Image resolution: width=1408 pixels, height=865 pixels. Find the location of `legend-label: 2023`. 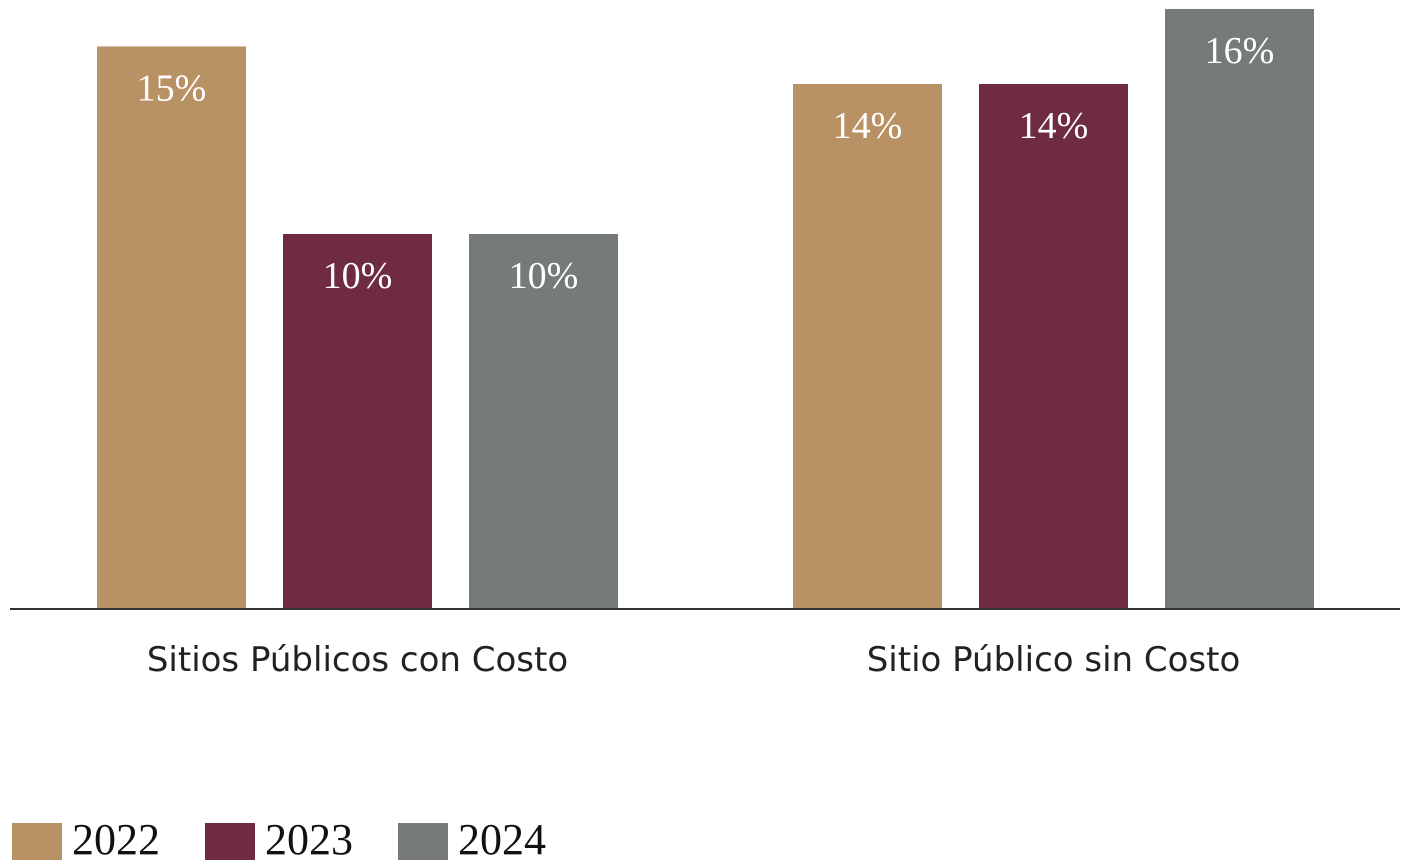

legend-label: 2023 is located at coordinates (309, 839).